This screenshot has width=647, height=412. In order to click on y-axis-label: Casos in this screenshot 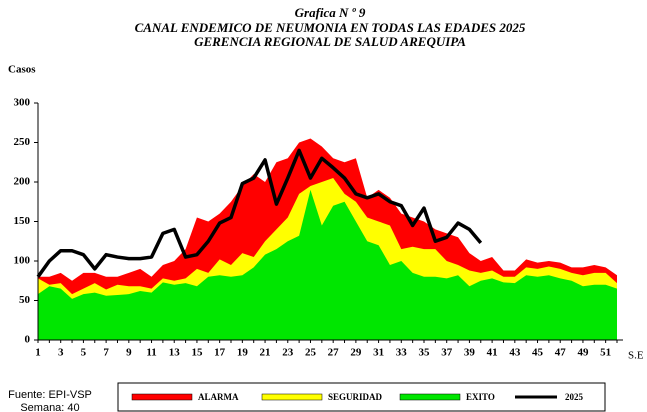, I will do `click(22, 70)`.